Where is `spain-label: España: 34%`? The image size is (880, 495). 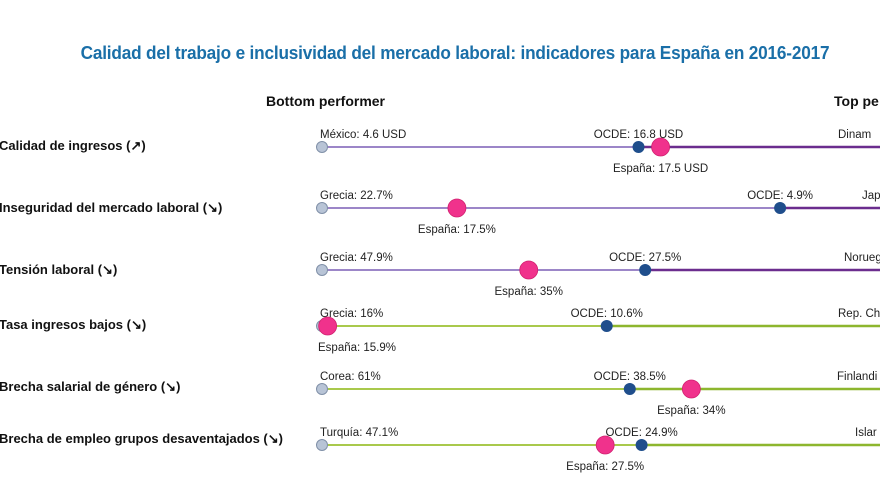 spain-label: España: 34% is located at coordinates (691, 411).